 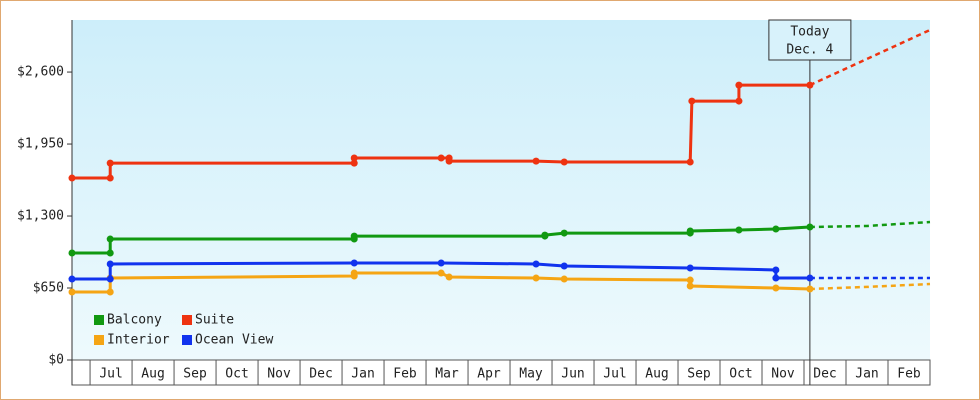 What do you see at coordinates (40, 72) in the screenshot?
I see `y-tick-label: $2,600` at bounding box center [40, 72].